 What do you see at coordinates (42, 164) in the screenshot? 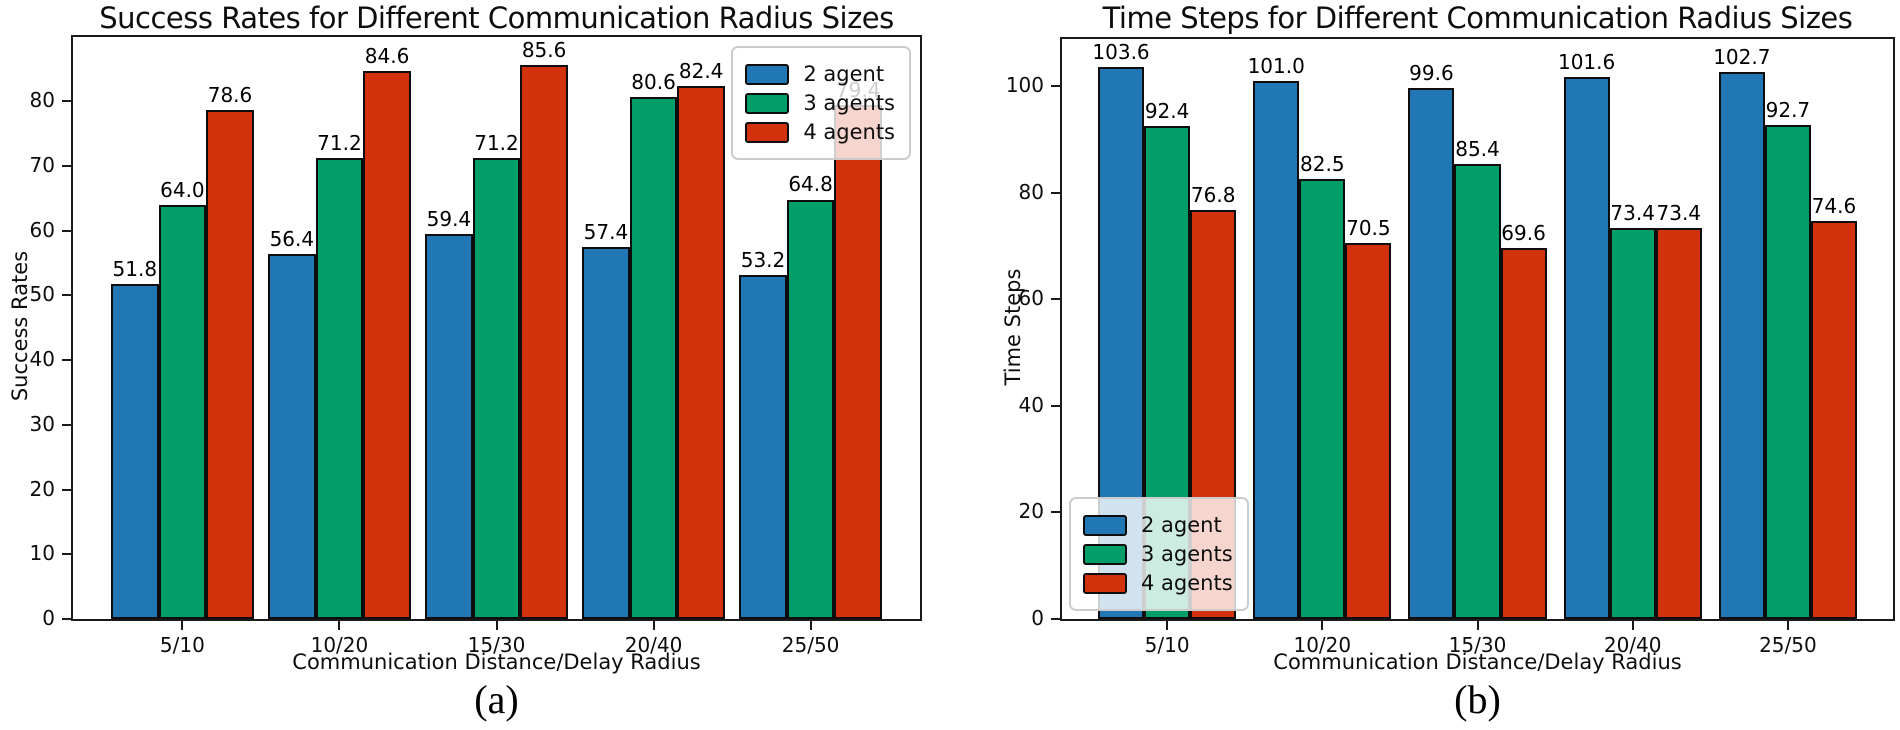
I see `y-tick-label: 70` at bounding box center [42, 164].